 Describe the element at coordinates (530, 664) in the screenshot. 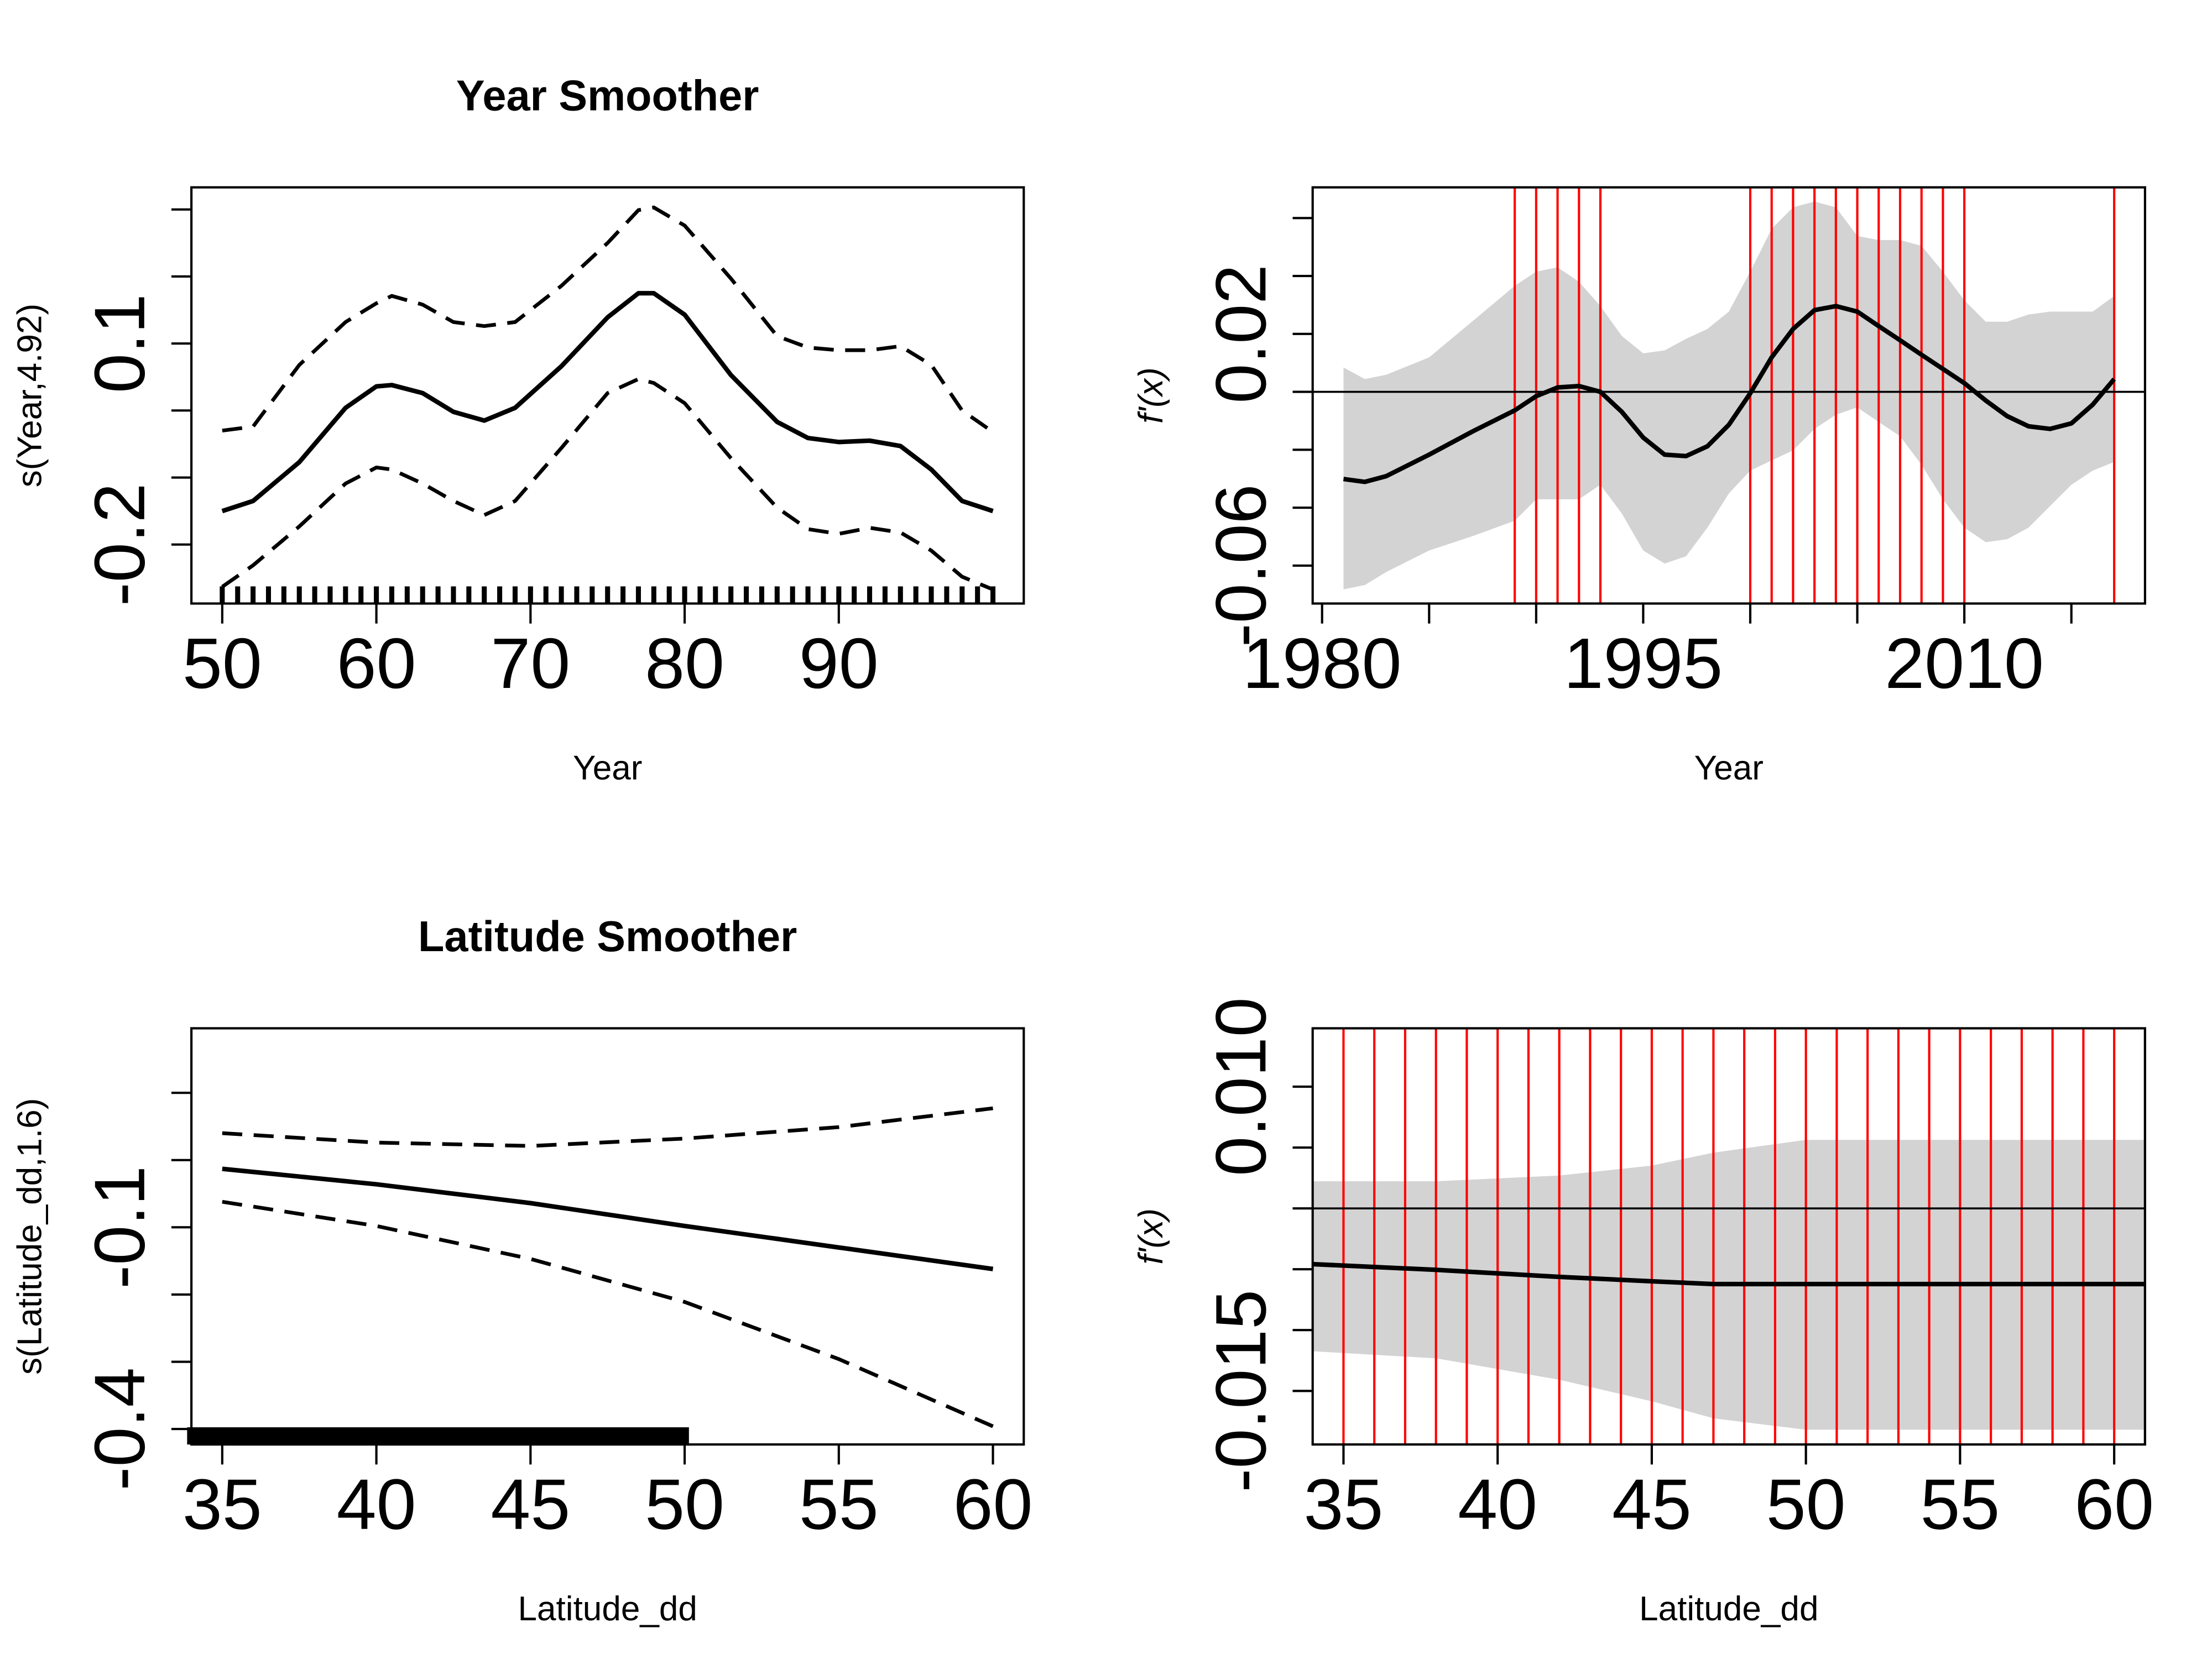

I see `x-tick-label: 70` at that location.